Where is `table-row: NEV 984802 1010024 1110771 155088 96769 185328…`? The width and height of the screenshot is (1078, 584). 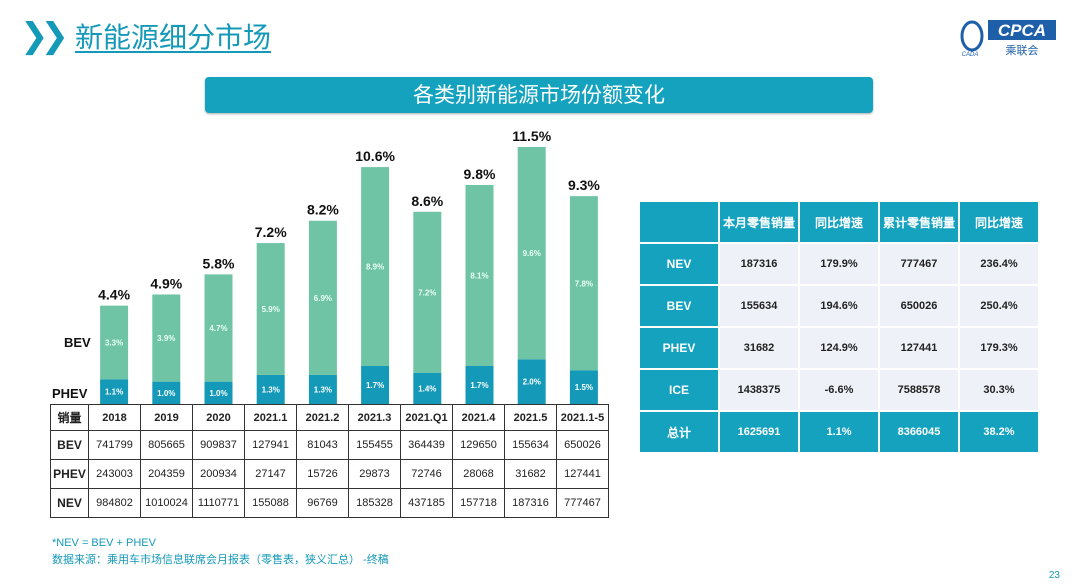
table-row: NEV 984802 1010024 1110771 155088 96769 185328… is located at coordinates (329, 503).